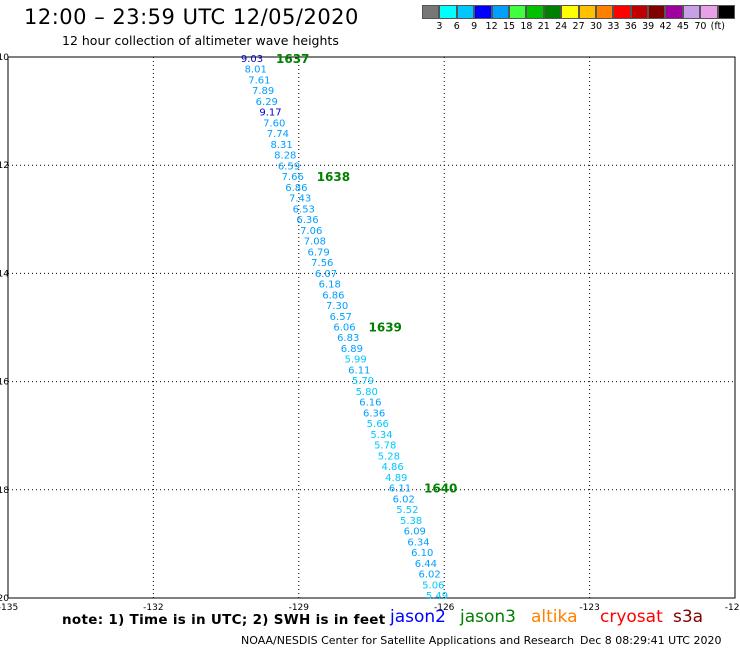  What do you see at coordinates (289, 166) in the screenshot?
I see `wave-height-reading: 6.59` at bounding box center [289, 166].